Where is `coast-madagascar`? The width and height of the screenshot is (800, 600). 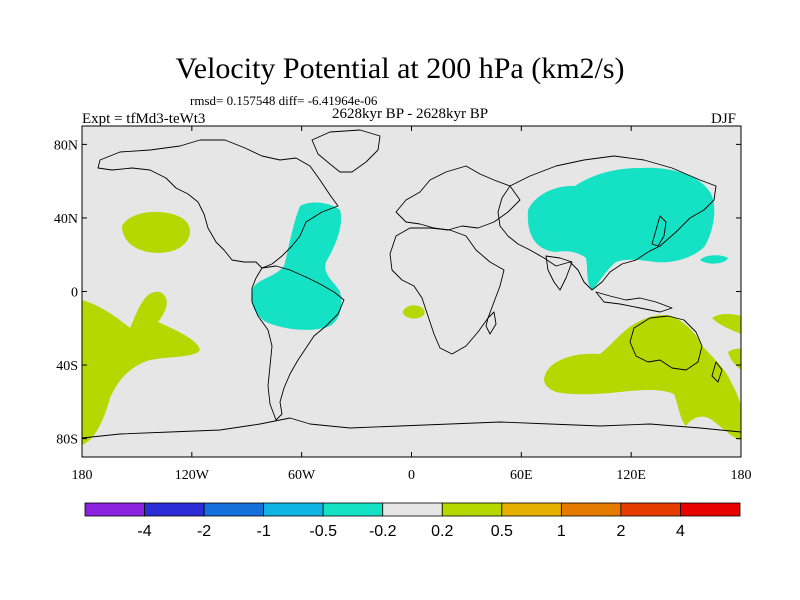 coast-madagascar is located at coordinates (491, 323).